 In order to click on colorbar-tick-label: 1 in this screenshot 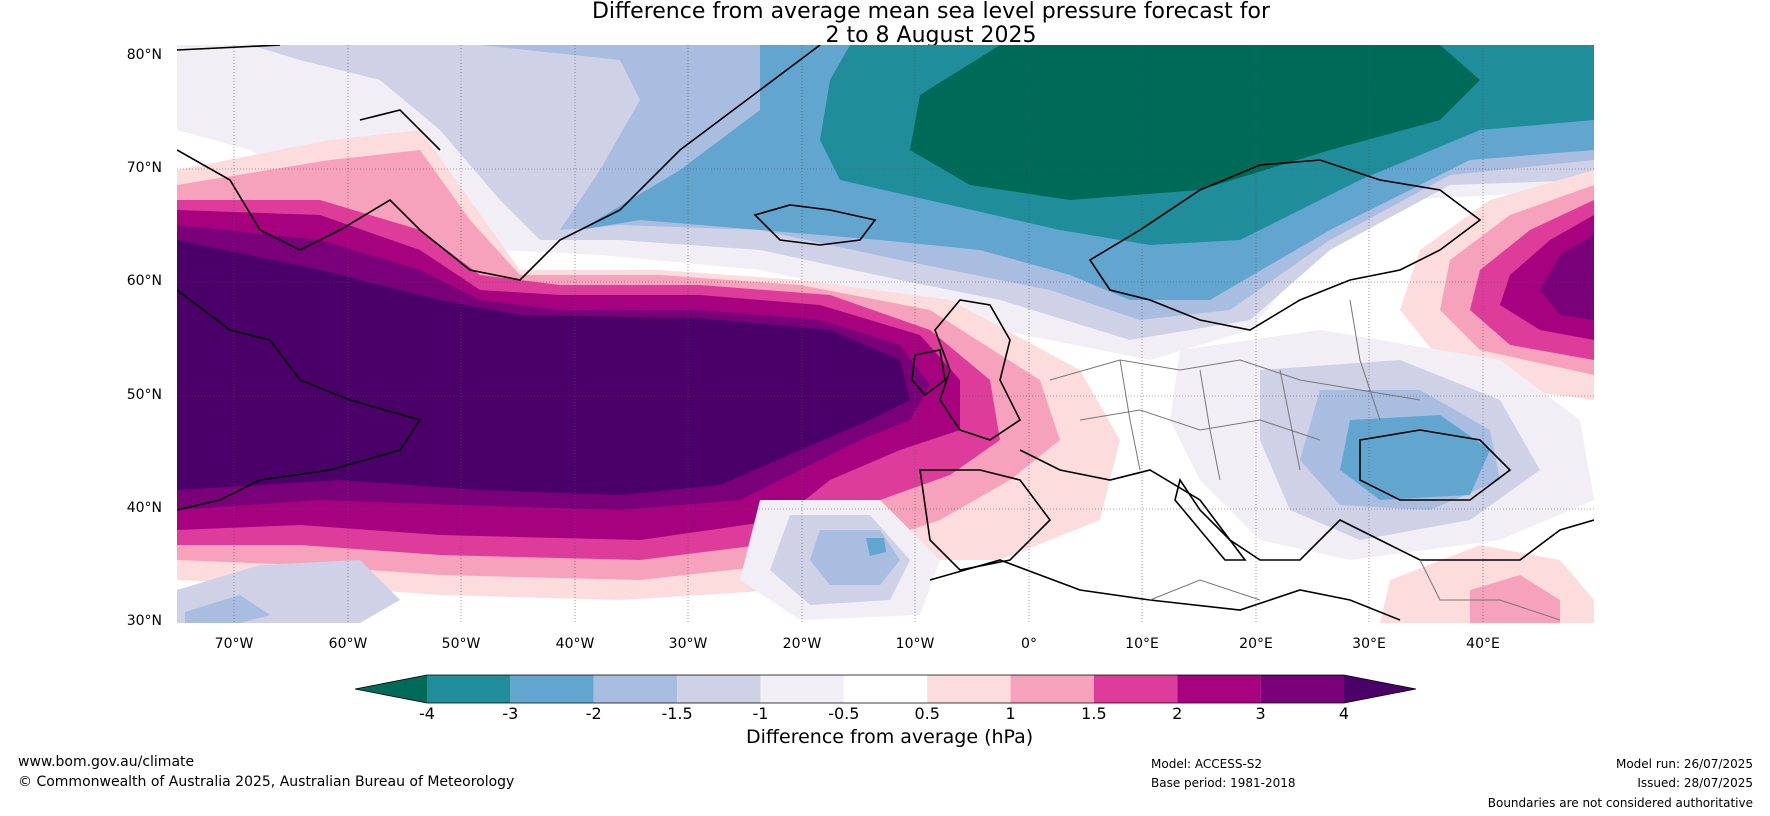, I will do `click(1010, 713)`.